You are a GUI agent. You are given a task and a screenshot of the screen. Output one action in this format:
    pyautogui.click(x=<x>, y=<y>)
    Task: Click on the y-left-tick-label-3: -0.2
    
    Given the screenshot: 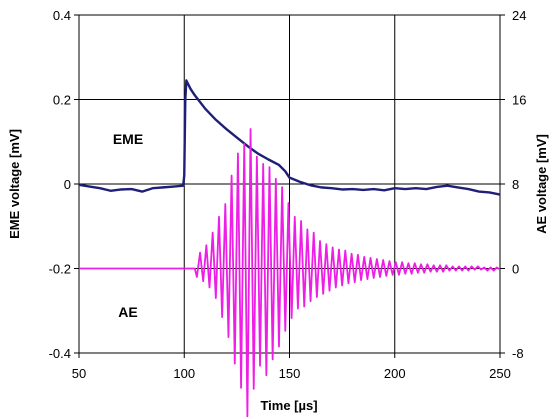 What is the action you would take?
    pyautogui.click(x=60, y=269)
    